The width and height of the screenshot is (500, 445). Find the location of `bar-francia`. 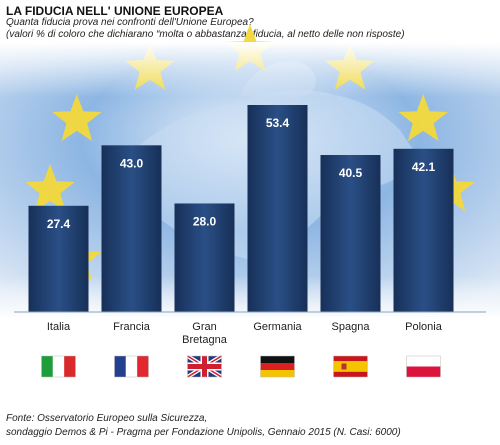

bar-francia is located at coordinates (131, 228).